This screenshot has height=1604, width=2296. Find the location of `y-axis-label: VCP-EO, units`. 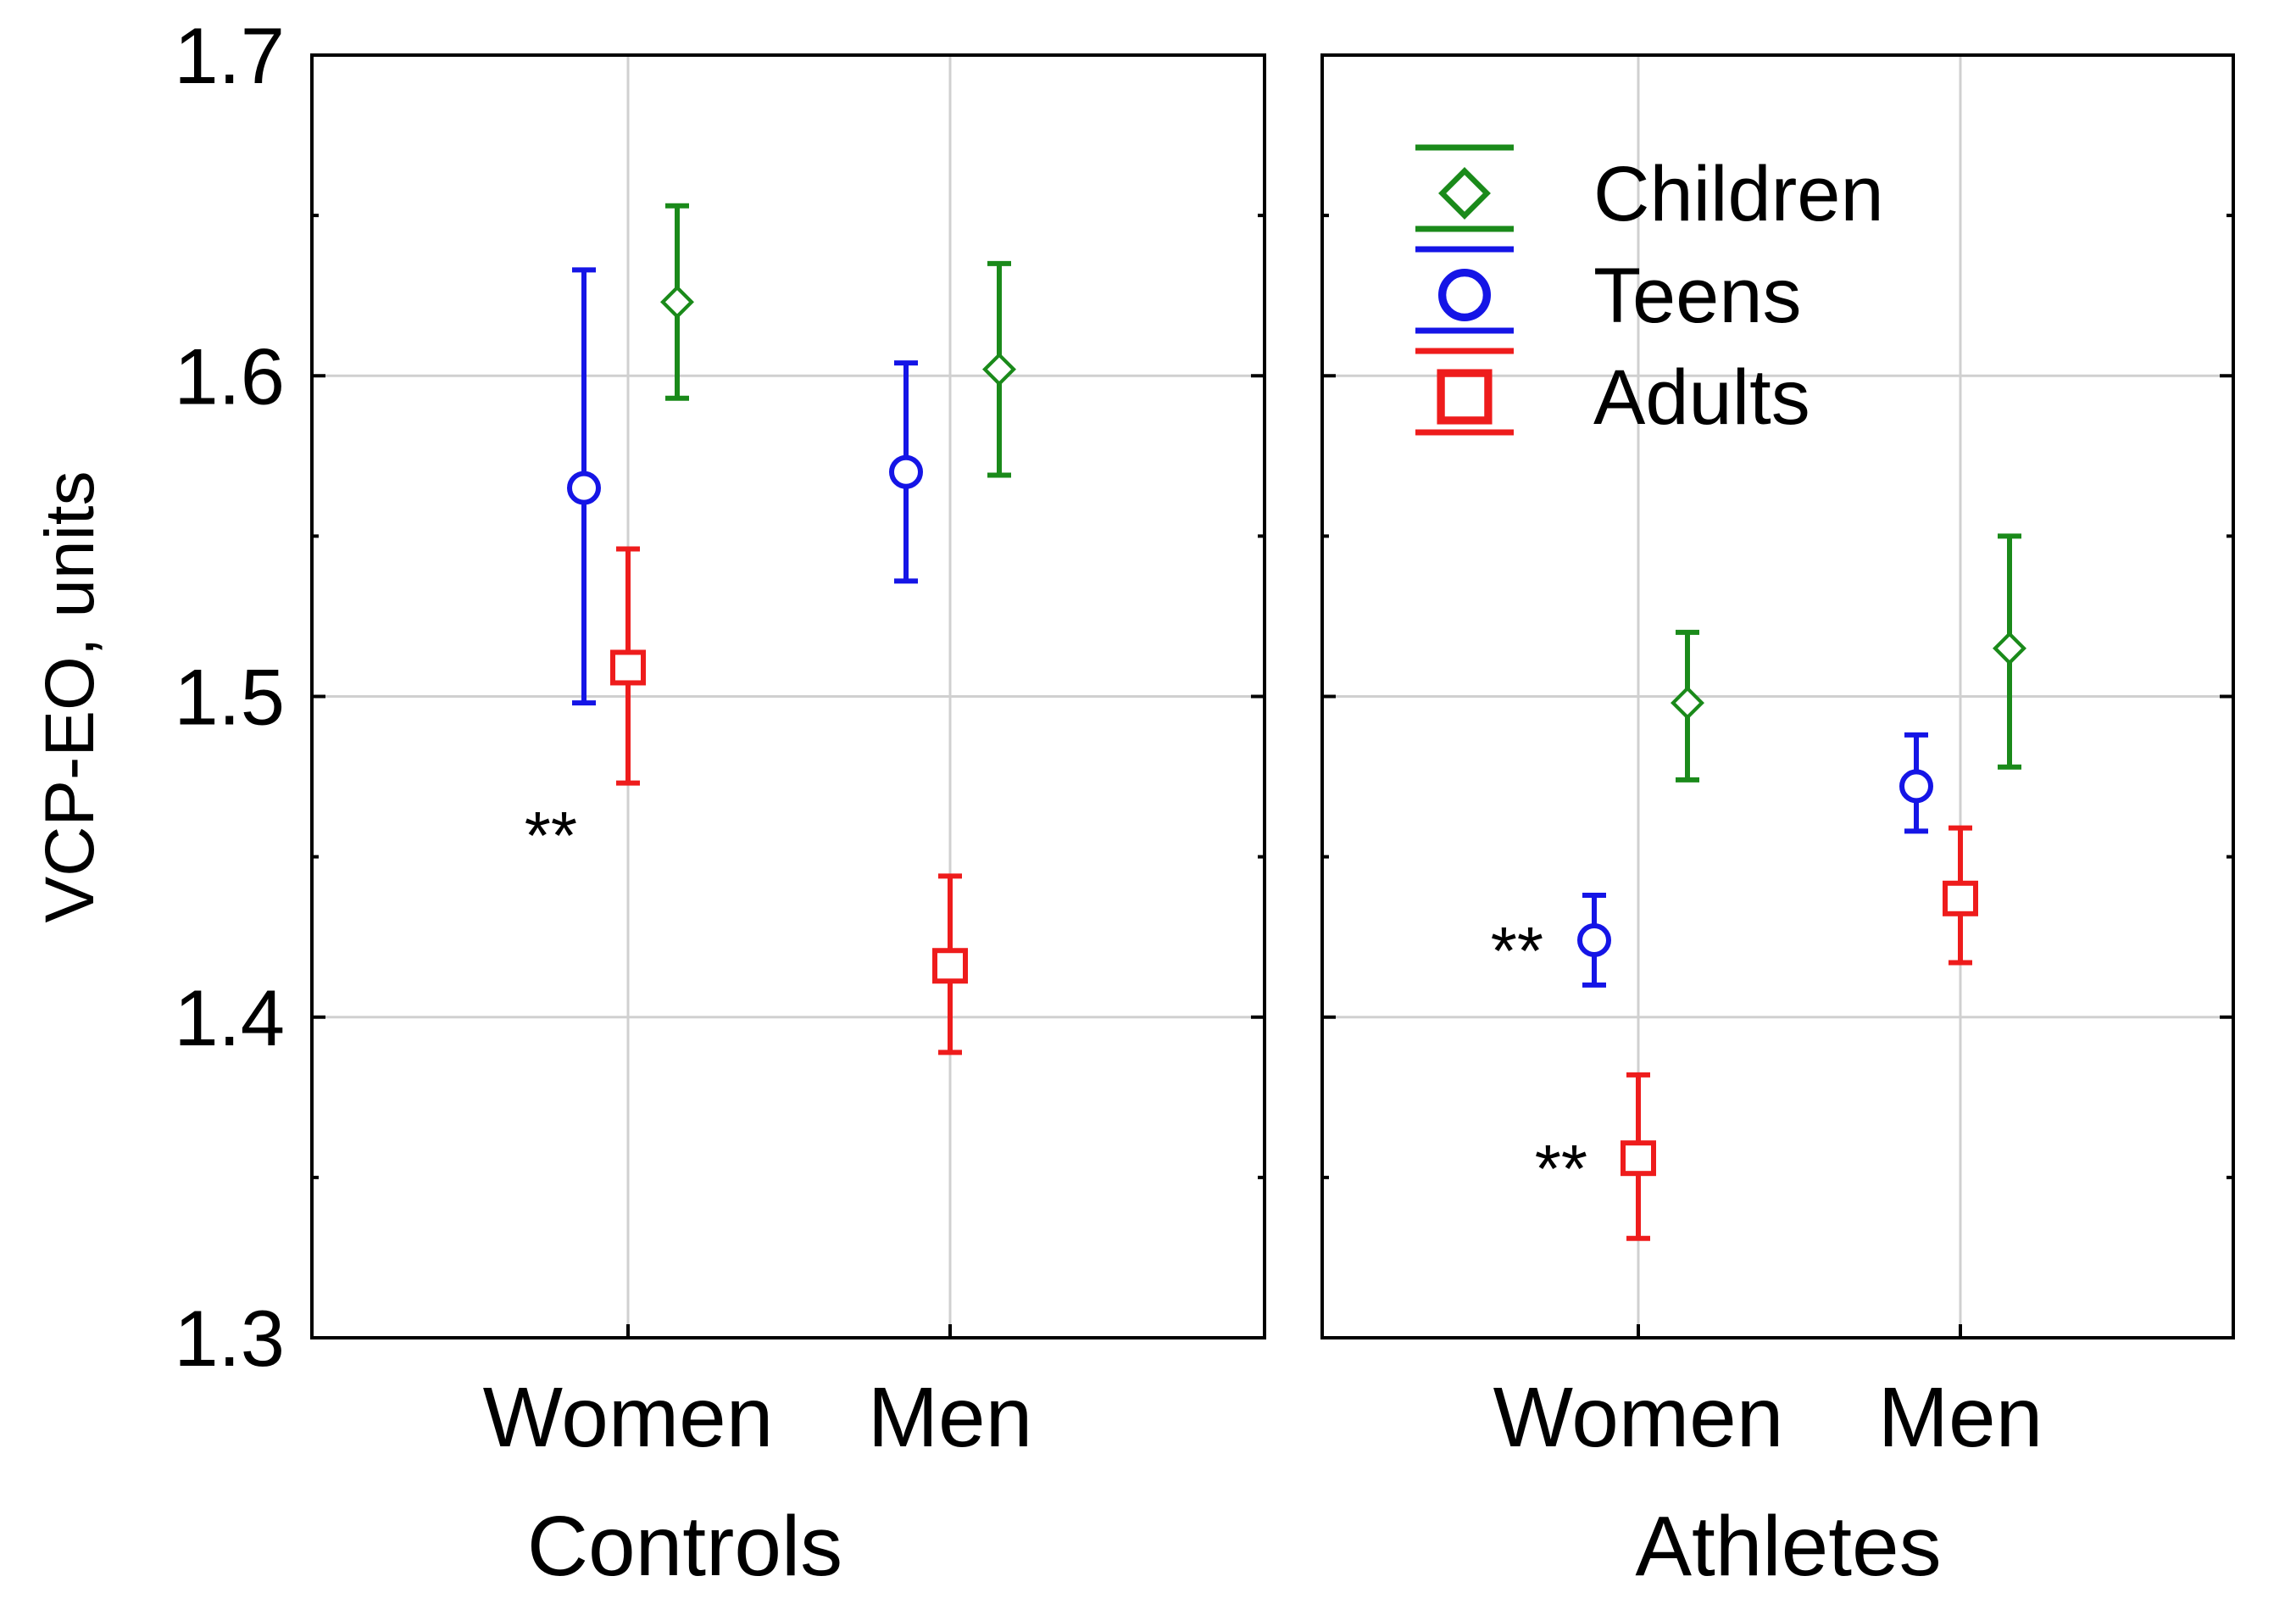

y-axis-label: VCP-EO, units is located at coordinates (69, 696).